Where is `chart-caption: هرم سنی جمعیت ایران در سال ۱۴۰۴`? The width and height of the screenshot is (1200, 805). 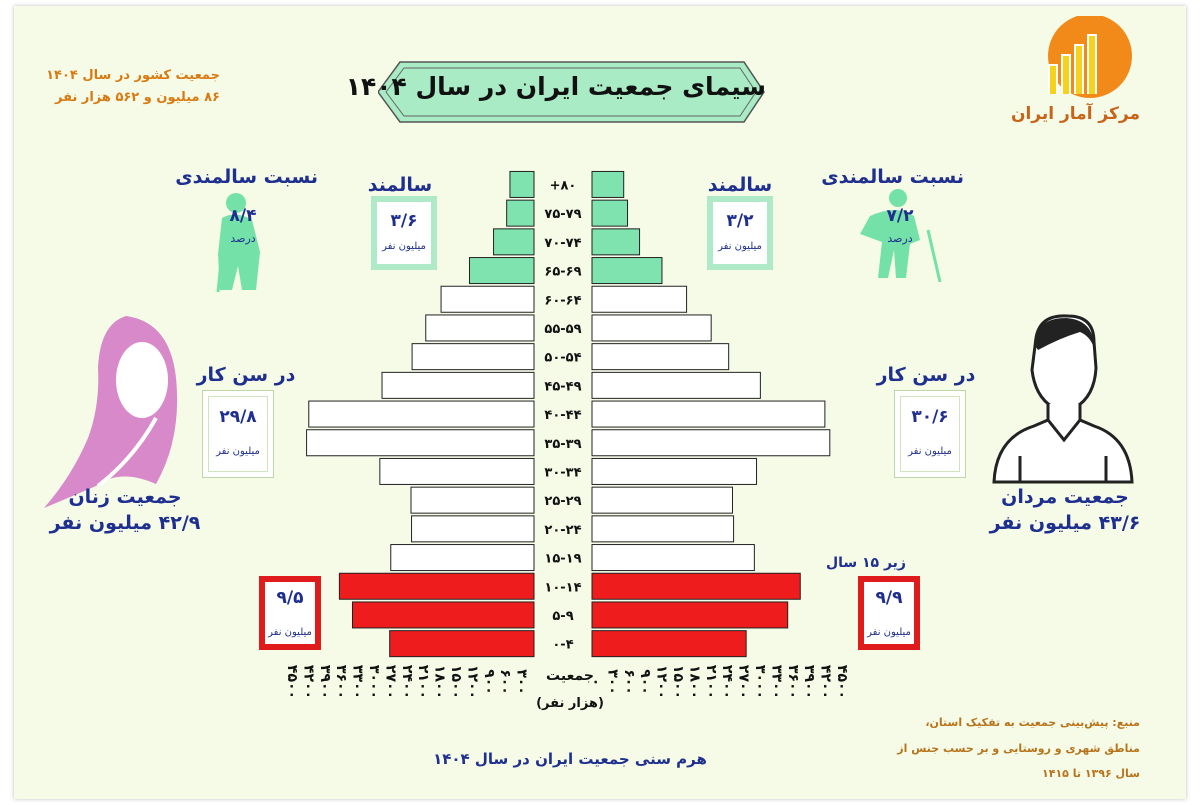 chart-caption: هرم سنی جمعیت ایران در سال ۱۴۰۴ is located at coordinates (570, 759).